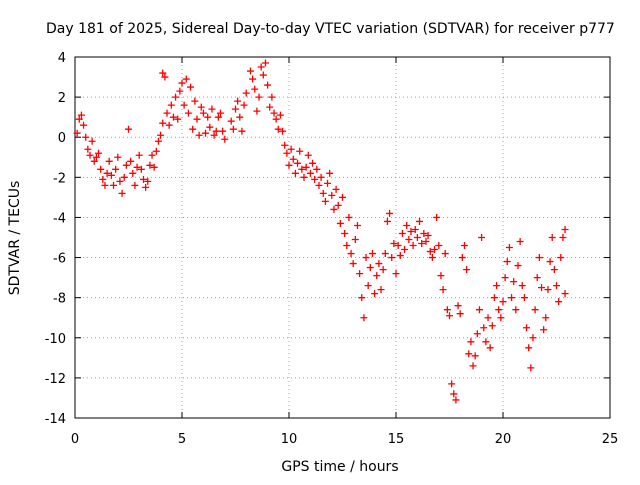  What do you see at coordinates (182, 439) in the screenshot?
I see `x-tick-label: 5` at bounding box center [182, 439].